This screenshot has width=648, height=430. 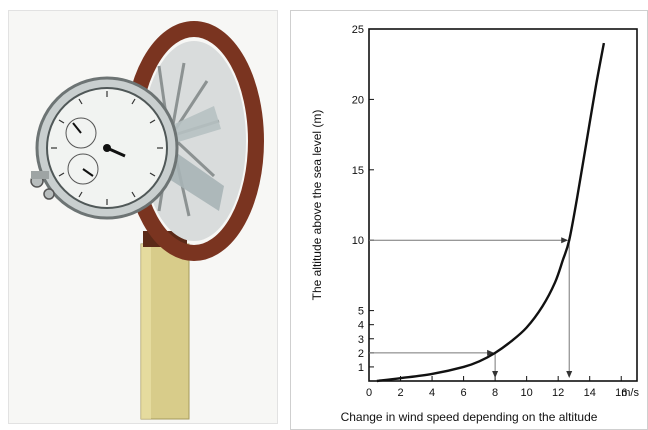 I want to click on x-tick-label: 2, so click(x=400, y=393).